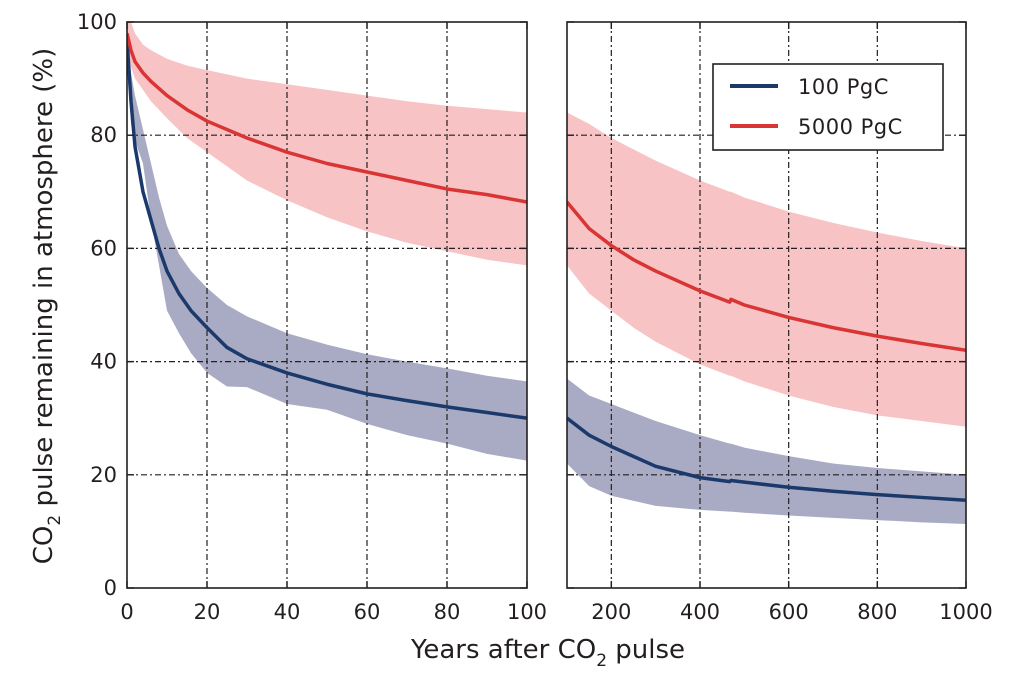  What do you see at coordinates (126, 612) in the screenshot?
I see `x-tick-label-0-left: 0` at bounding box center [126, 612].